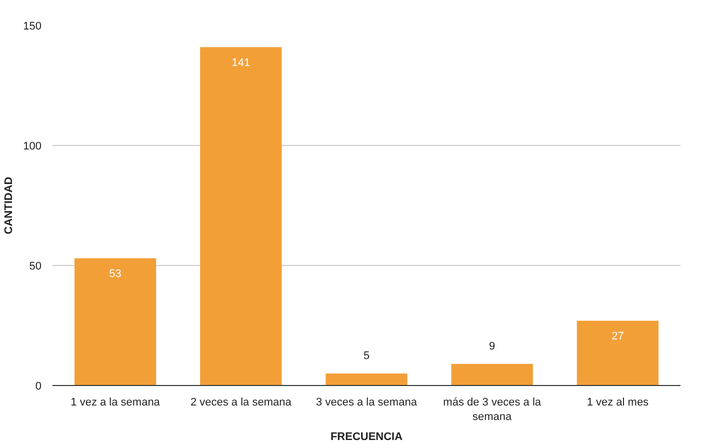 Image resolution: width=705 pixels, height=448 pixels. Describe the element at coordinates (618, 336) in the screenshot. I see `data-label: 27` at that location.